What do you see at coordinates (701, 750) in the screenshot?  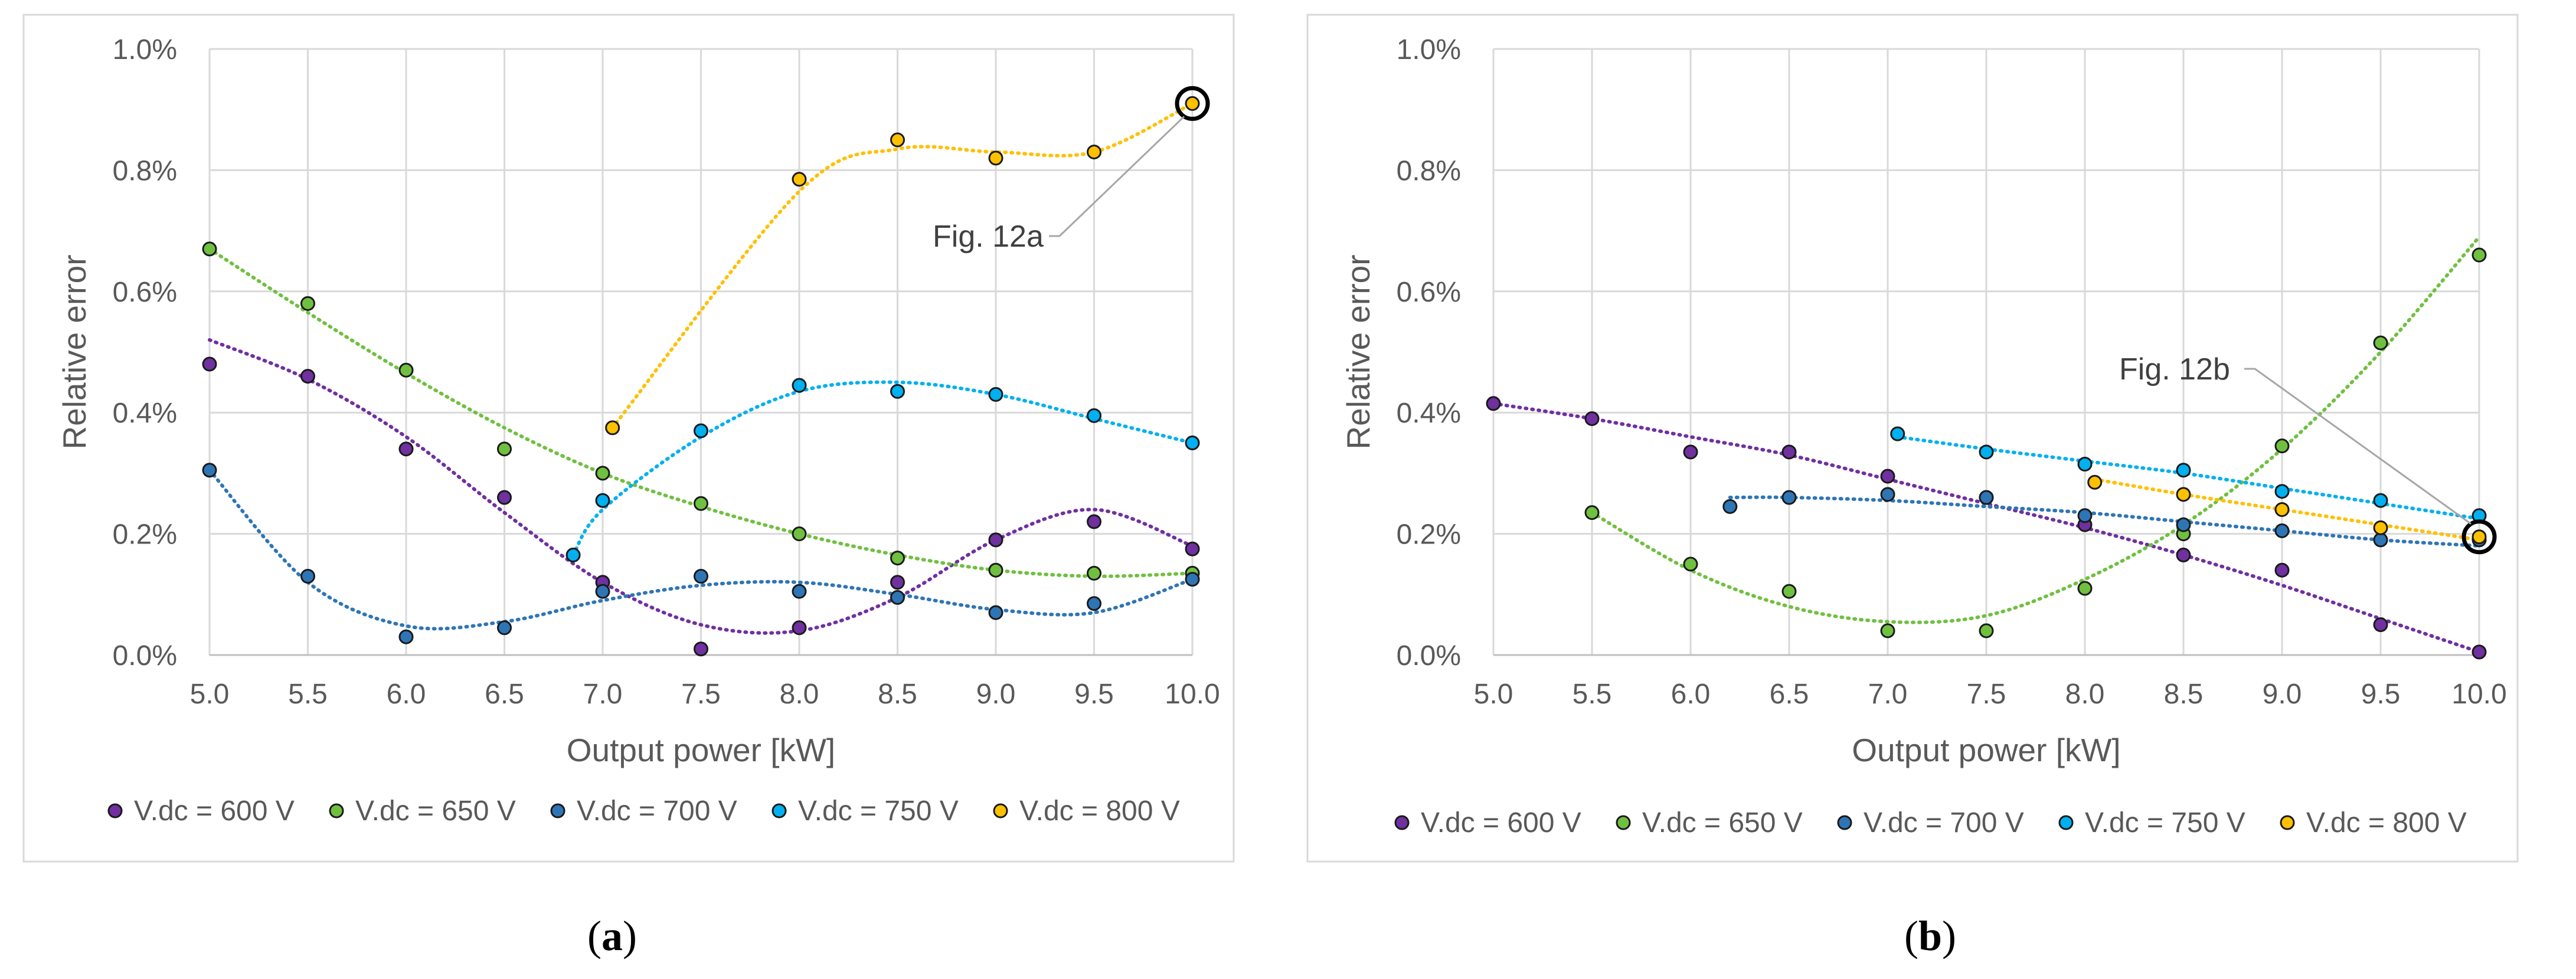 I see `x-axis-title: Output power [kW]` at bounding box center [701, 750].